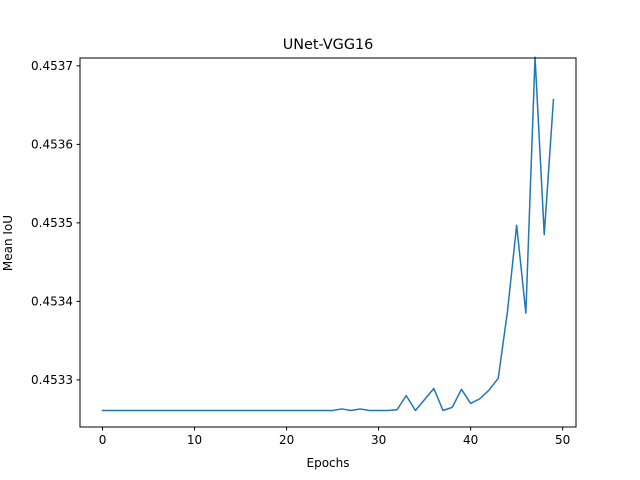  I want to click on x-tick-label: 0, so click(103, 440).